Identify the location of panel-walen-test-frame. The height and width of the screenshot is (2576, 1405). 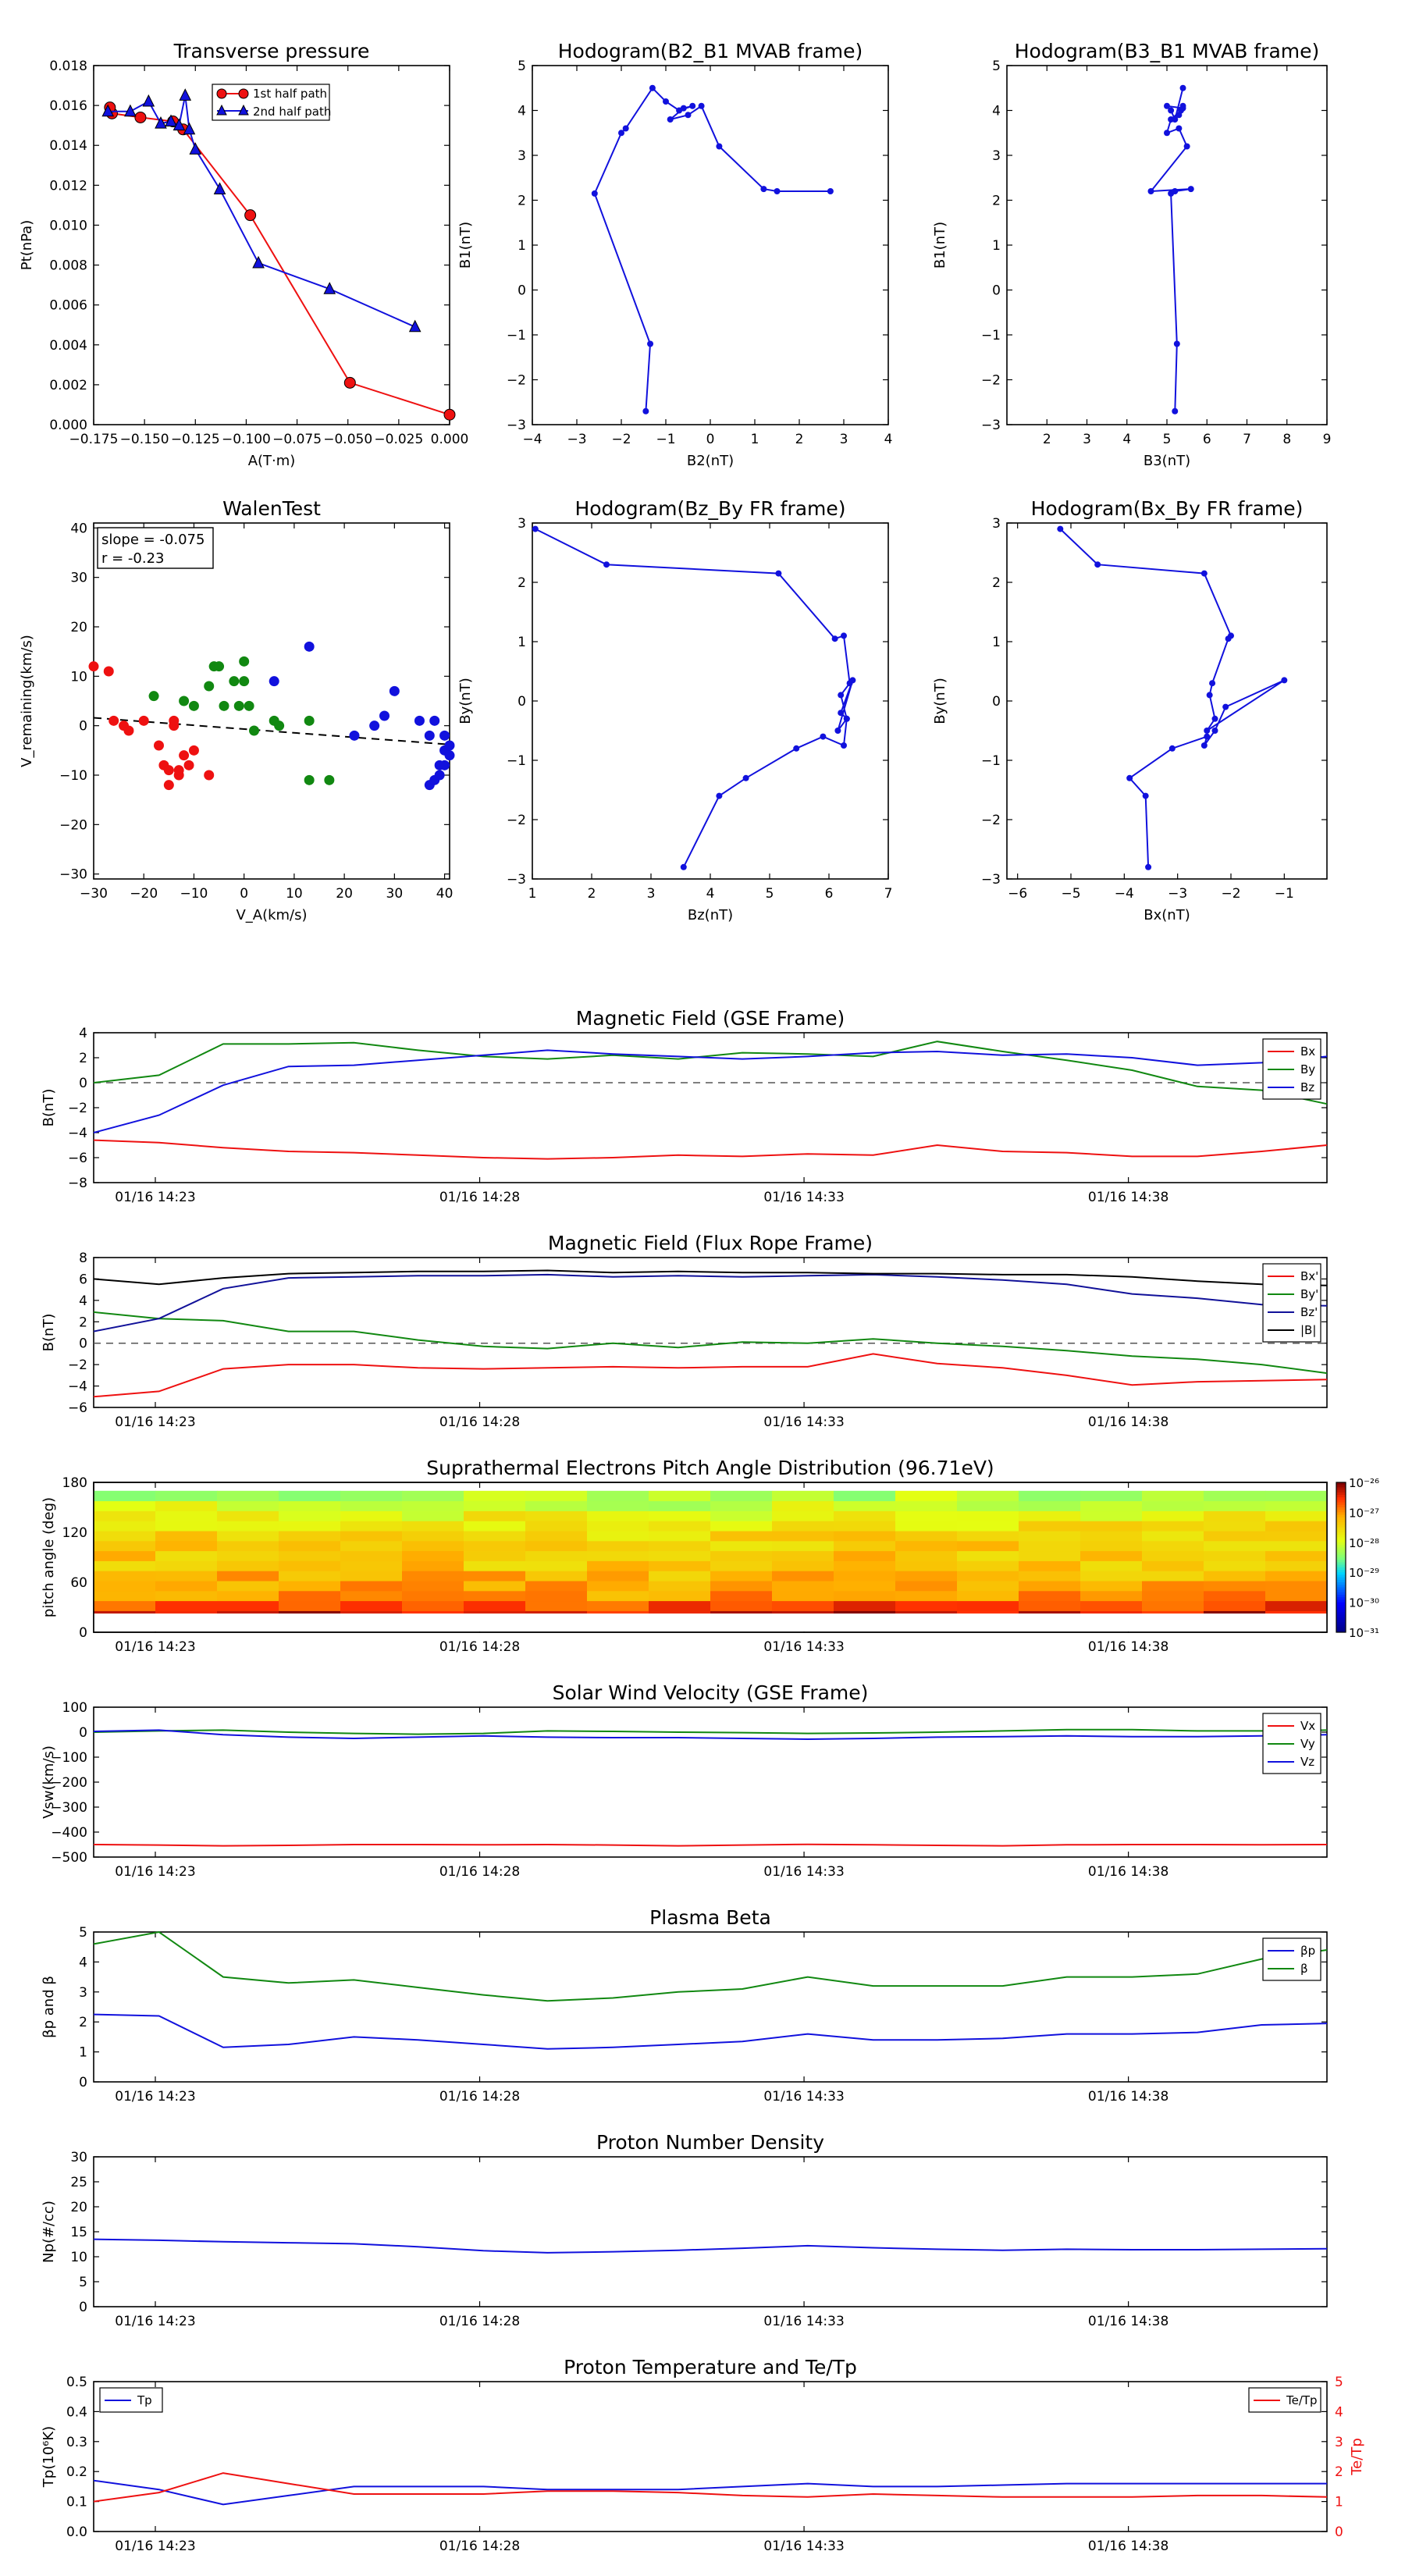
(271, 701).